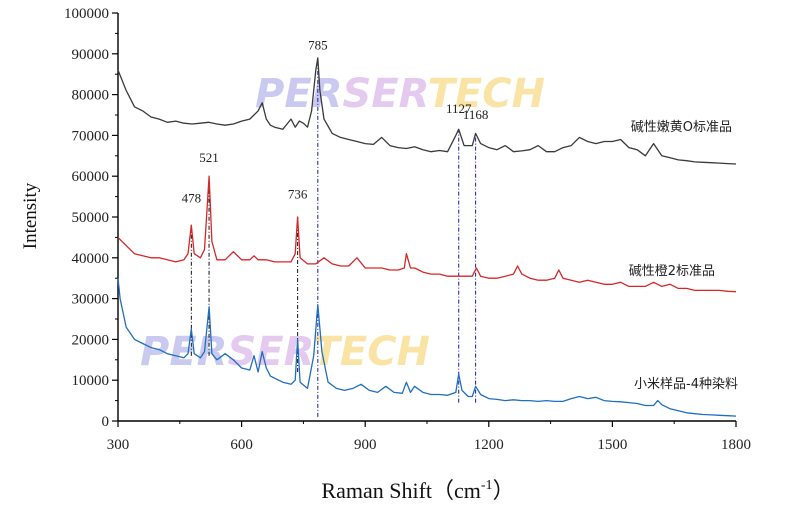 This screenshot has width=807, height=509. What do you see at coordinates (686, 384) in the screenshot?
I see `series-name-label: 小米样品-4种染料` at bounding box center [686, 384].